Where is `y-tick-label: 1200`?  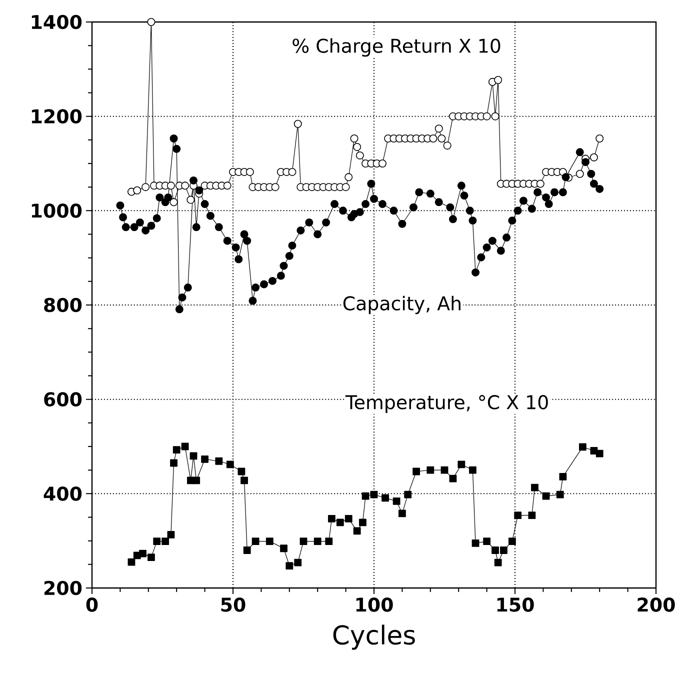
y-tick-label: 1200 is located at coordinates (57, 116).